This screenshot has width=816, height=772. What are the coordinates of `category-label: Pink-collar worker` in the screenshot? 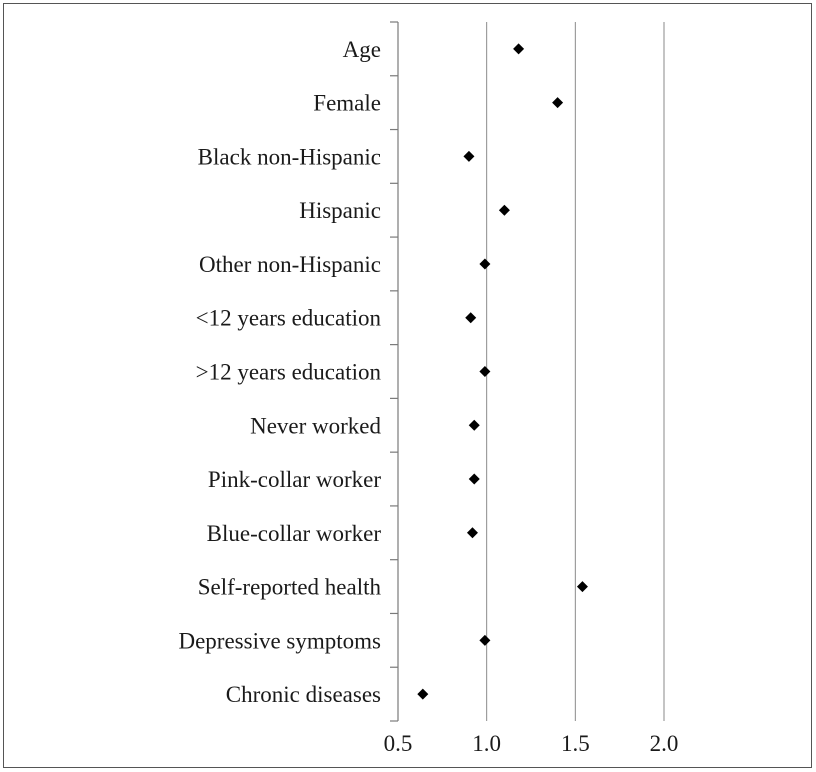 It's located at (294, 479).